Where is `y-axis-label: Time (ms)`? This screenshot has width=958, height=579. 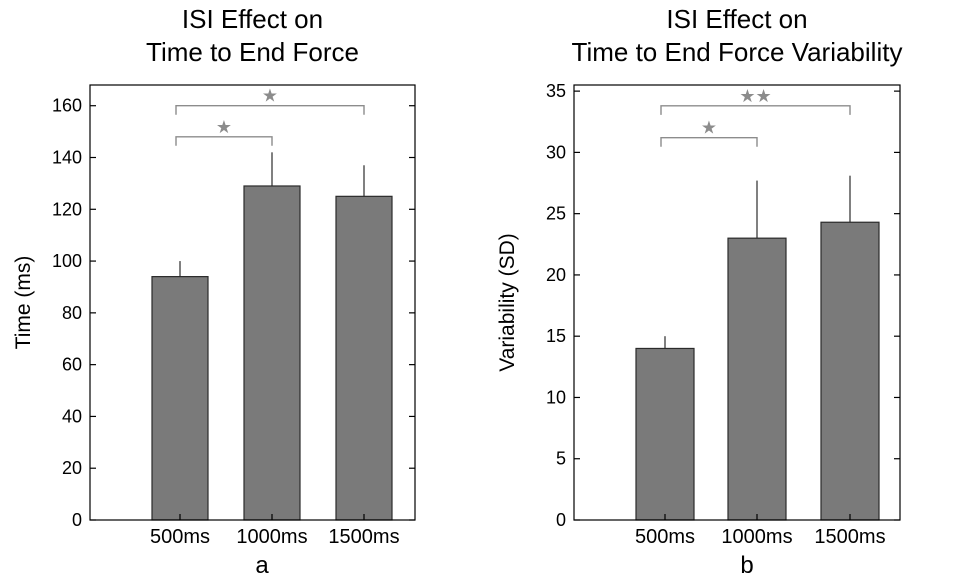 y-axis-label: Time (ms) is located at coordinates (23, 303).